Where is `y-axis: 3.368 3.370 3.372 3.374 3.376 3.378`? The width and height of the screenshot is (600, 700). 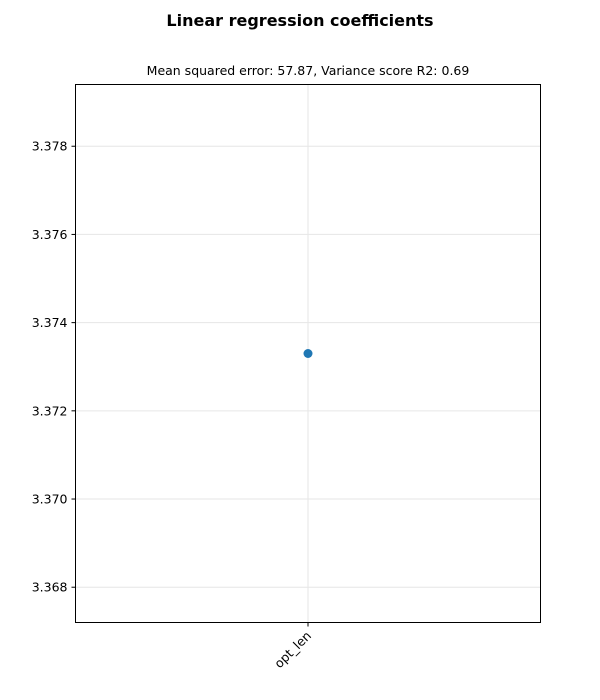
y-axis: 3.368 3.370 3.372 3.374 3.376 3.378 is located at coordinates (54, 367).